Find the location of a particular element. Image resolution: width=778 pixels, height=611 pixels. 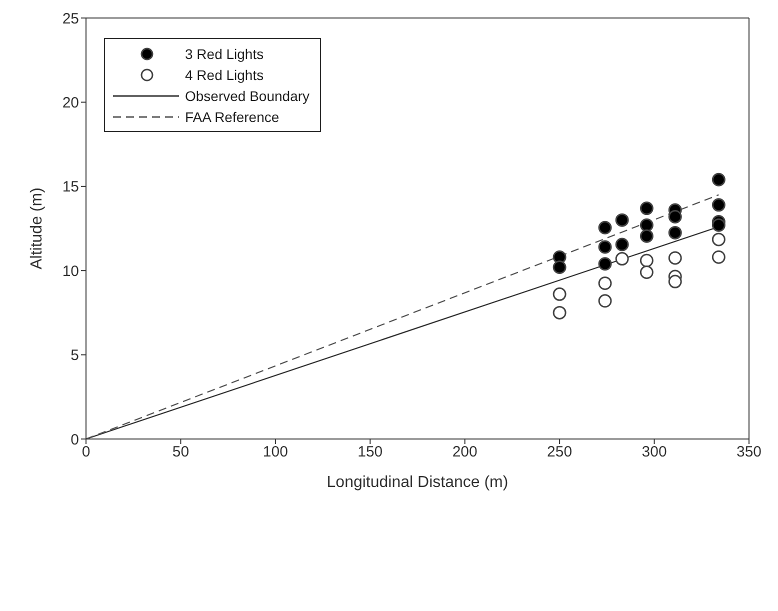

legend-label: 3 Red Lights is located at coordinates (224, 54).